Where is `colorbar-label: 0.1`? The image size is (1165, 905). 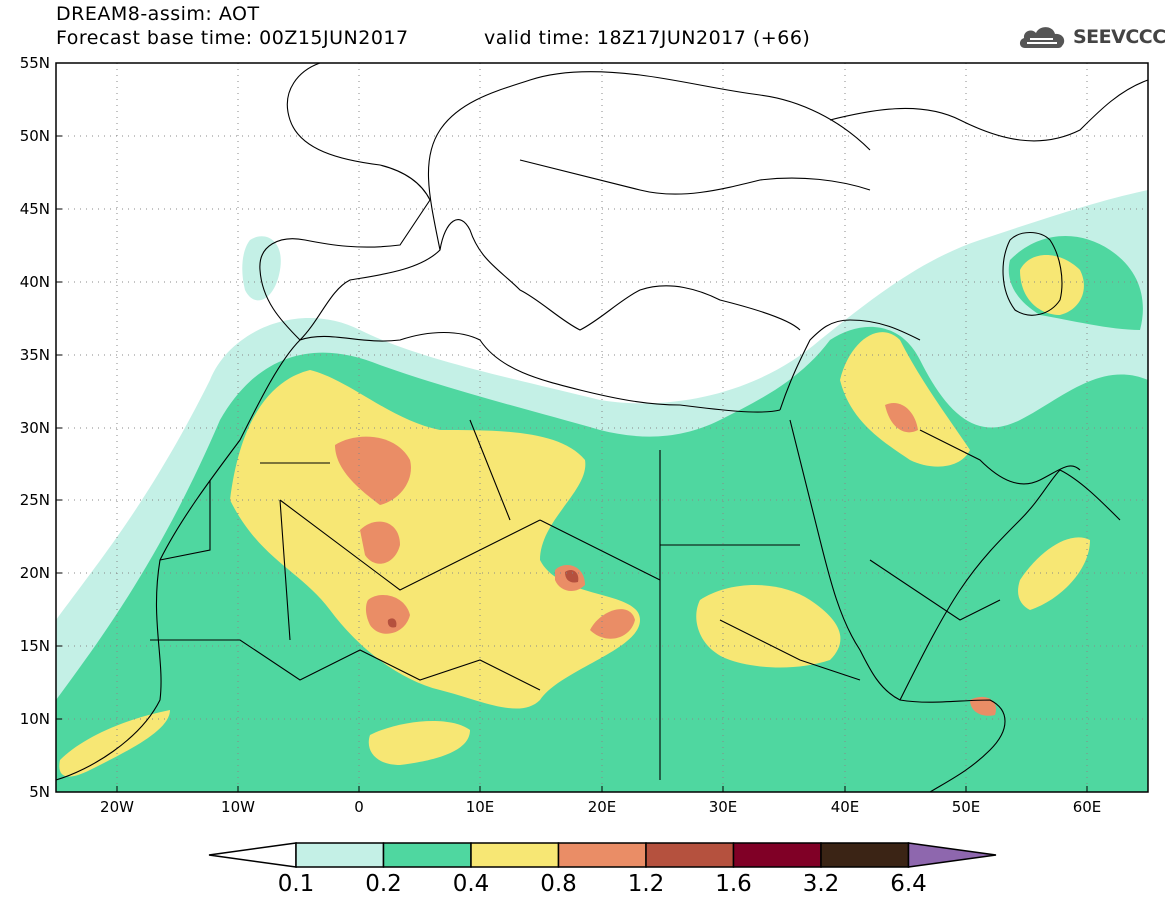
colorbar-label: 0.1 is located at coordinates (296, 884).